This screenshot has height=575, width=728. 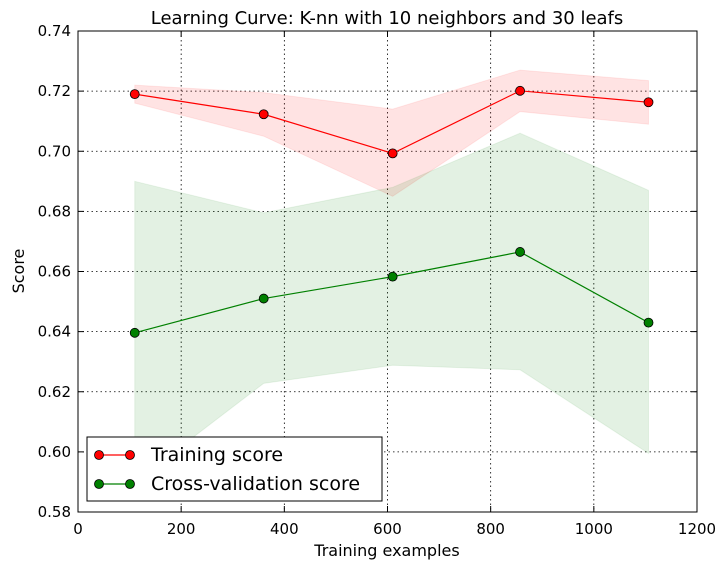 I want to click on legend-label-cross-validation: Cross-validation score, so click(x=255, y=484).